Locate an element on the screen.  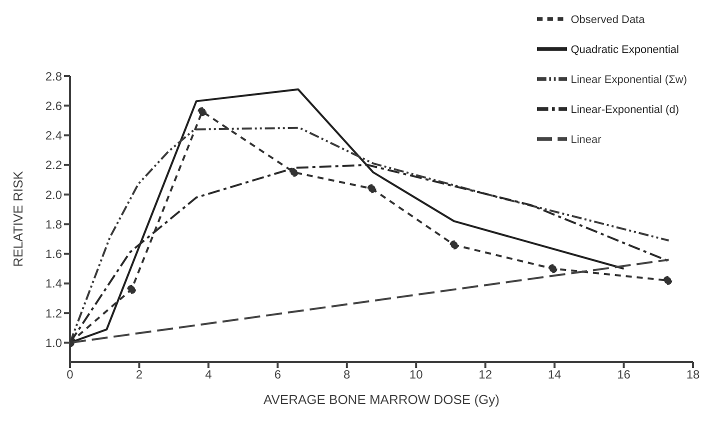
x-tick-label: 18 is located at coordinates (693, 375).